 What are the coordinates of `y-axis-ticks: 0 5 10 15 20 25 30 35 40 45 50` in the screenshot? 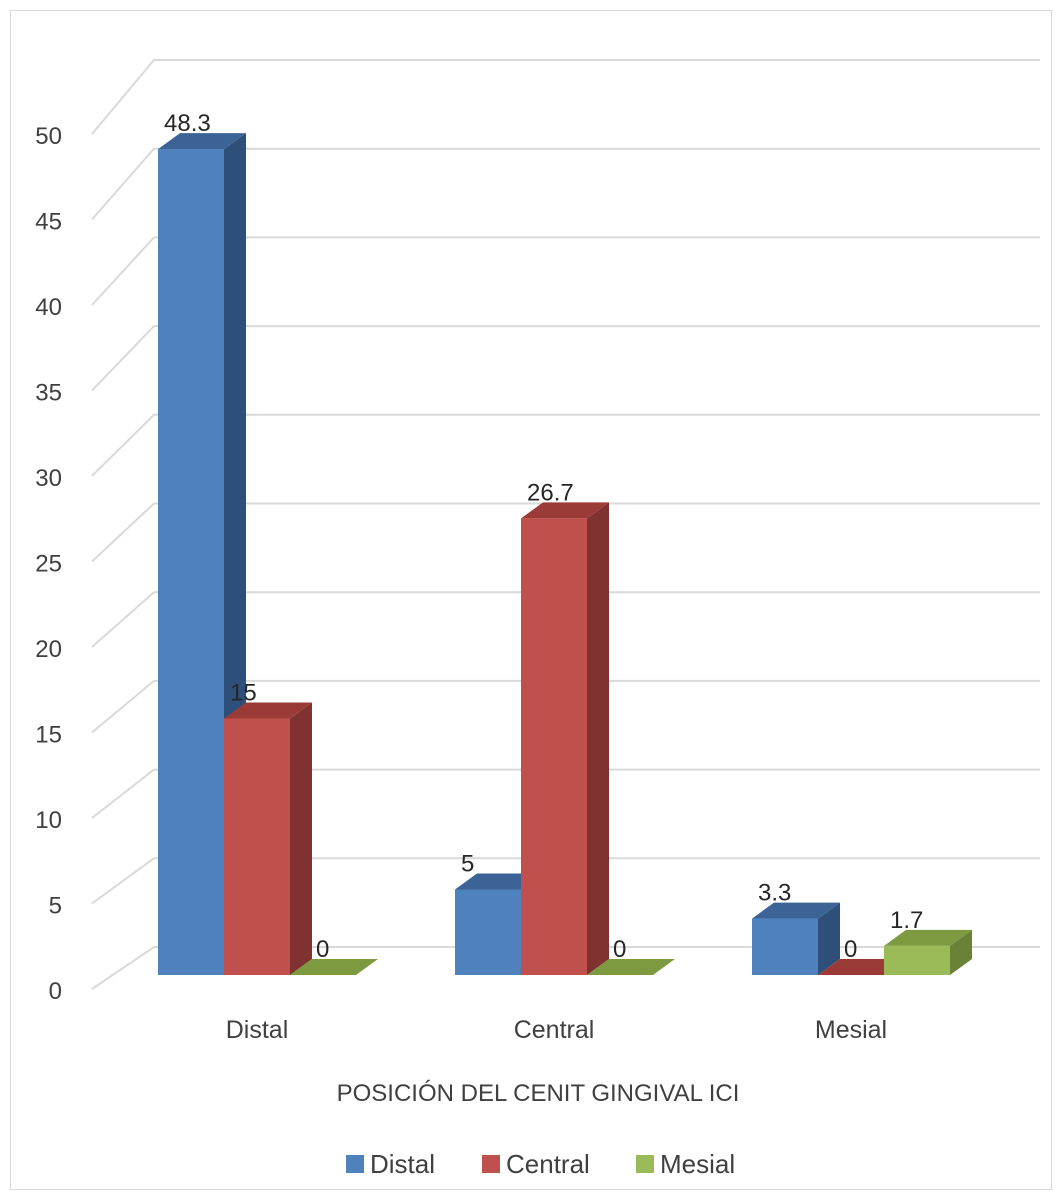 It's located at (48, 564).